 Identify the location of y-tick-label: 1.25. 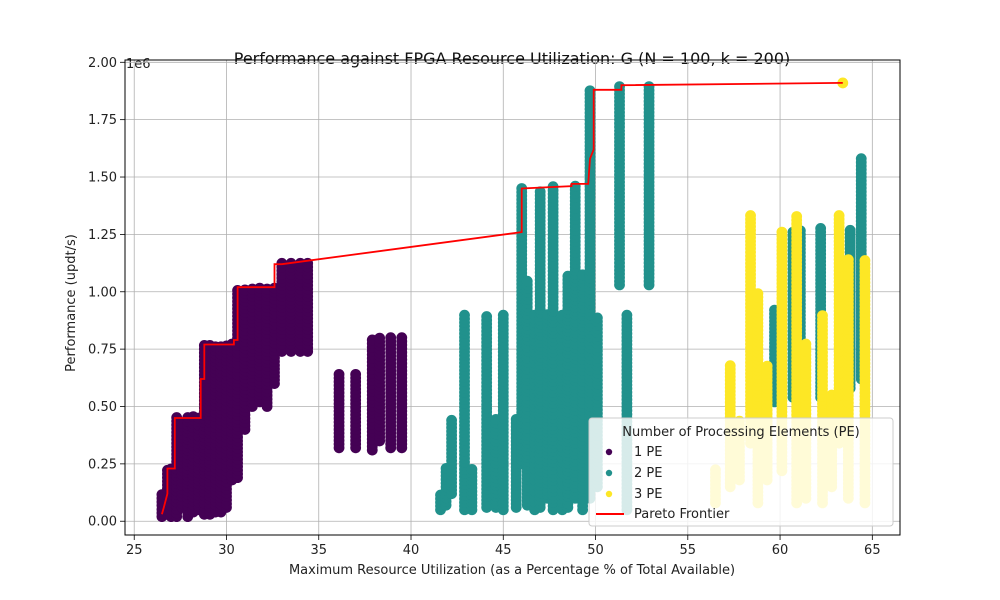
(102, 235).